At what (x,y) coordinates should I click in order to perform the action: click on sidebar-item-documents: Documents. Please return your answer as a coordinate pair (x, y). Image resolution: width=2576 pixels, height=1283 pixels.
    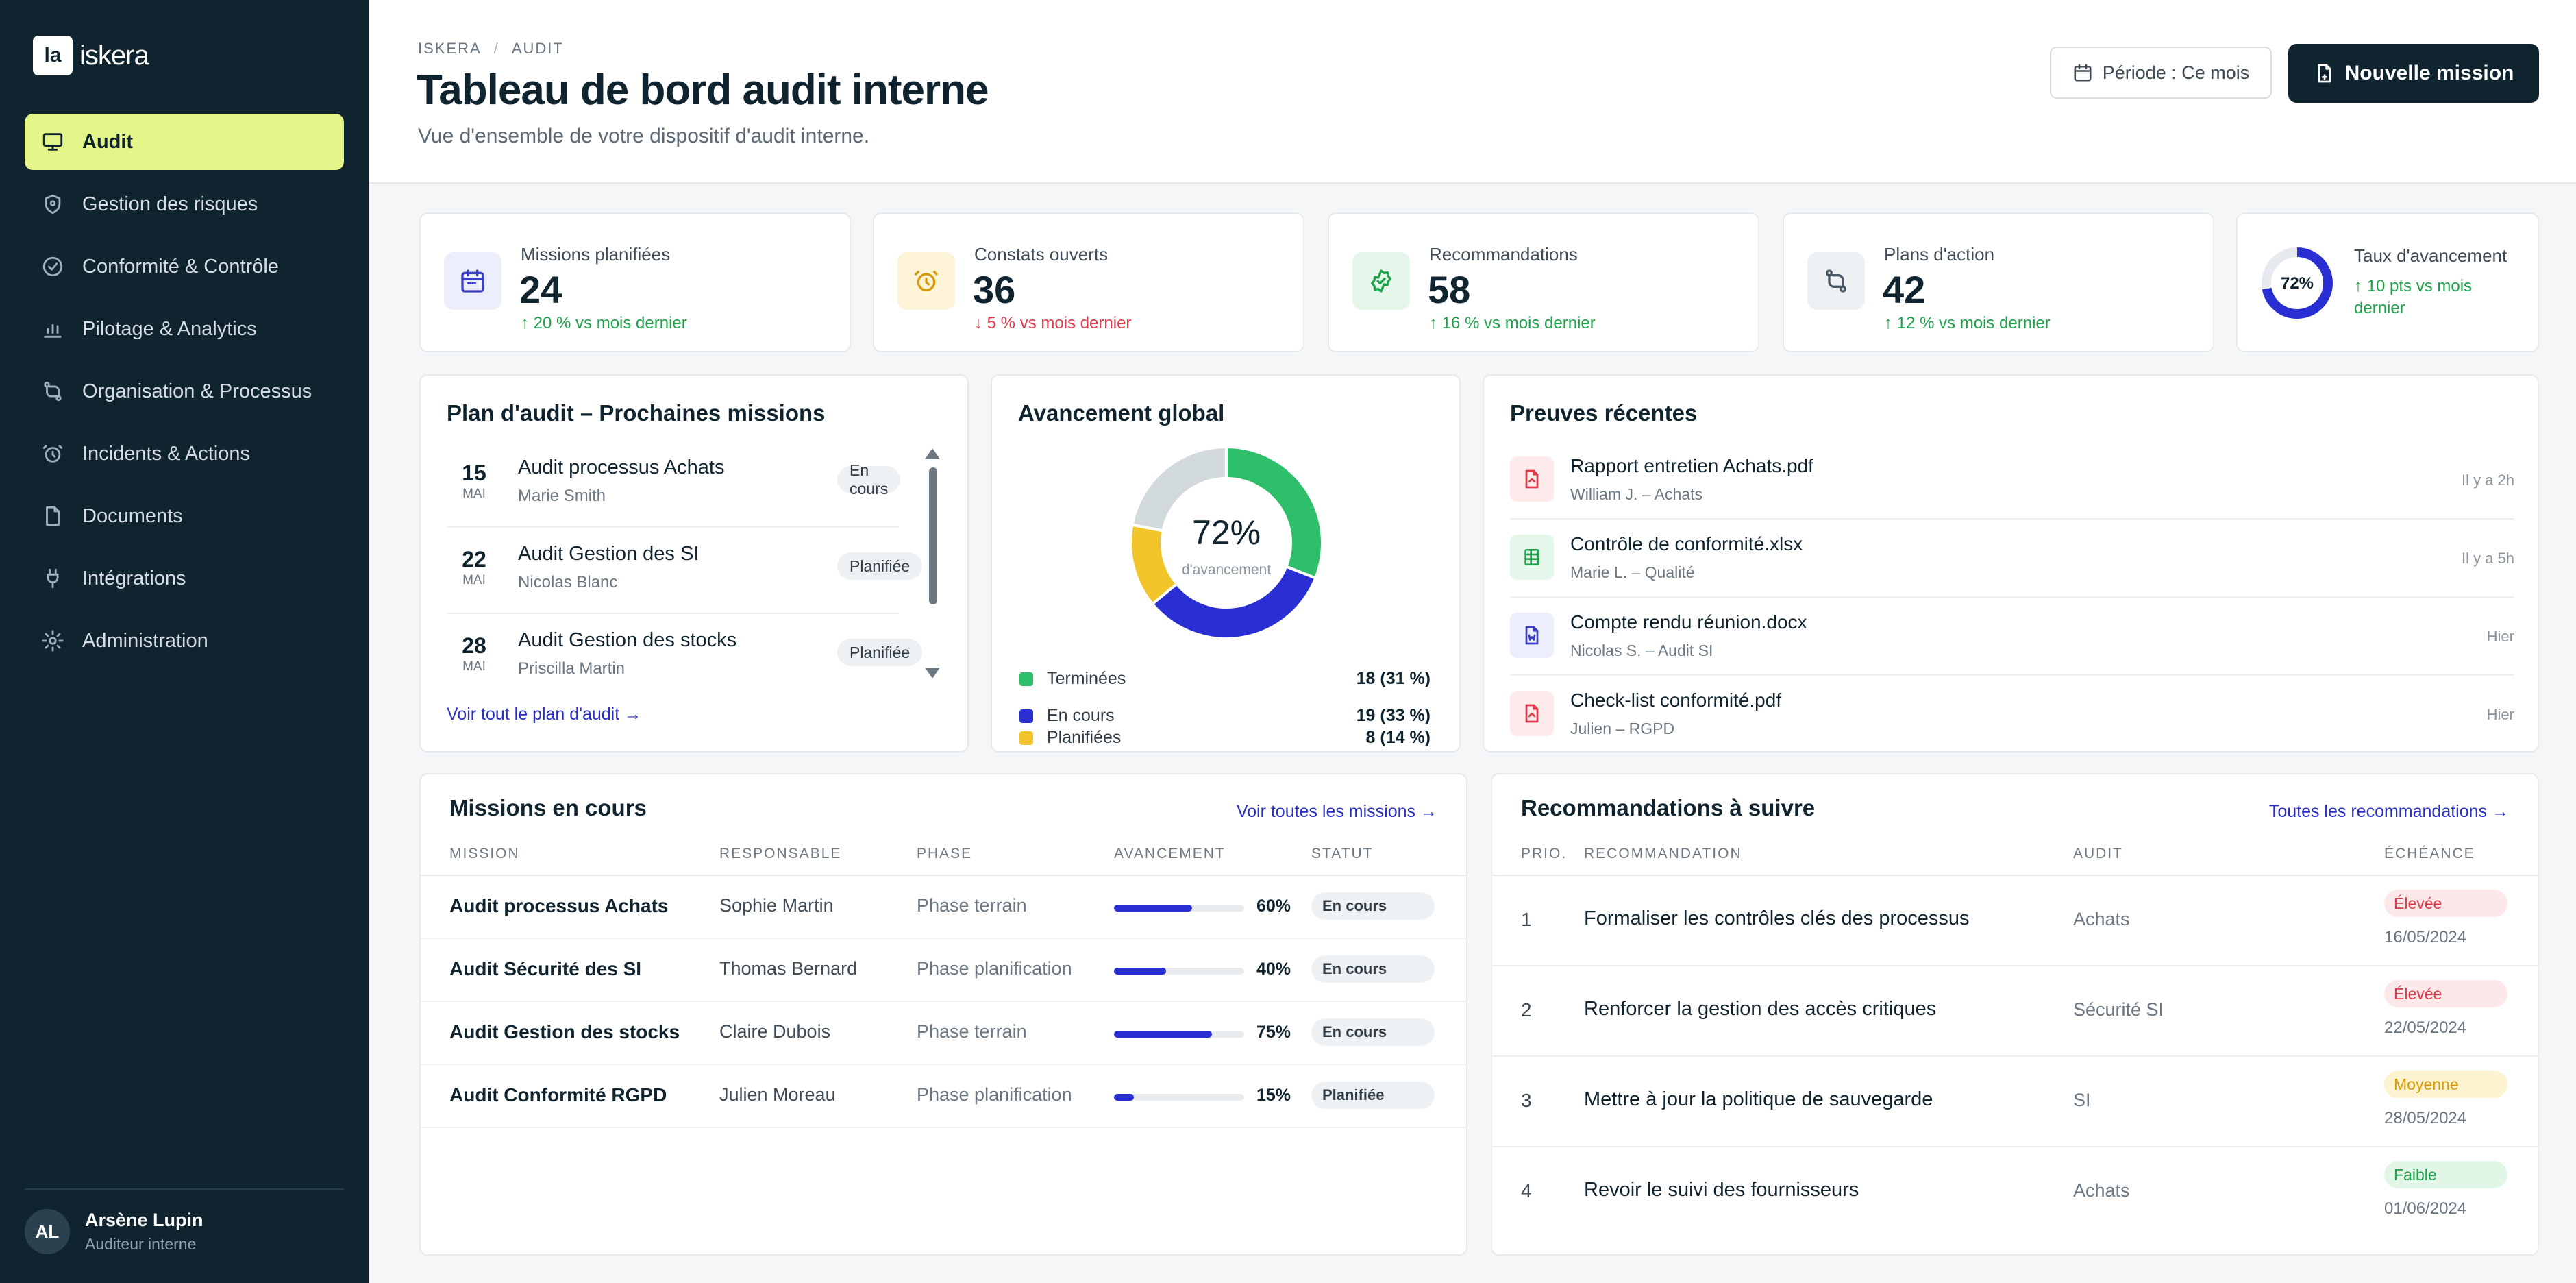
    Looking at the image, I should click on (184, 516).